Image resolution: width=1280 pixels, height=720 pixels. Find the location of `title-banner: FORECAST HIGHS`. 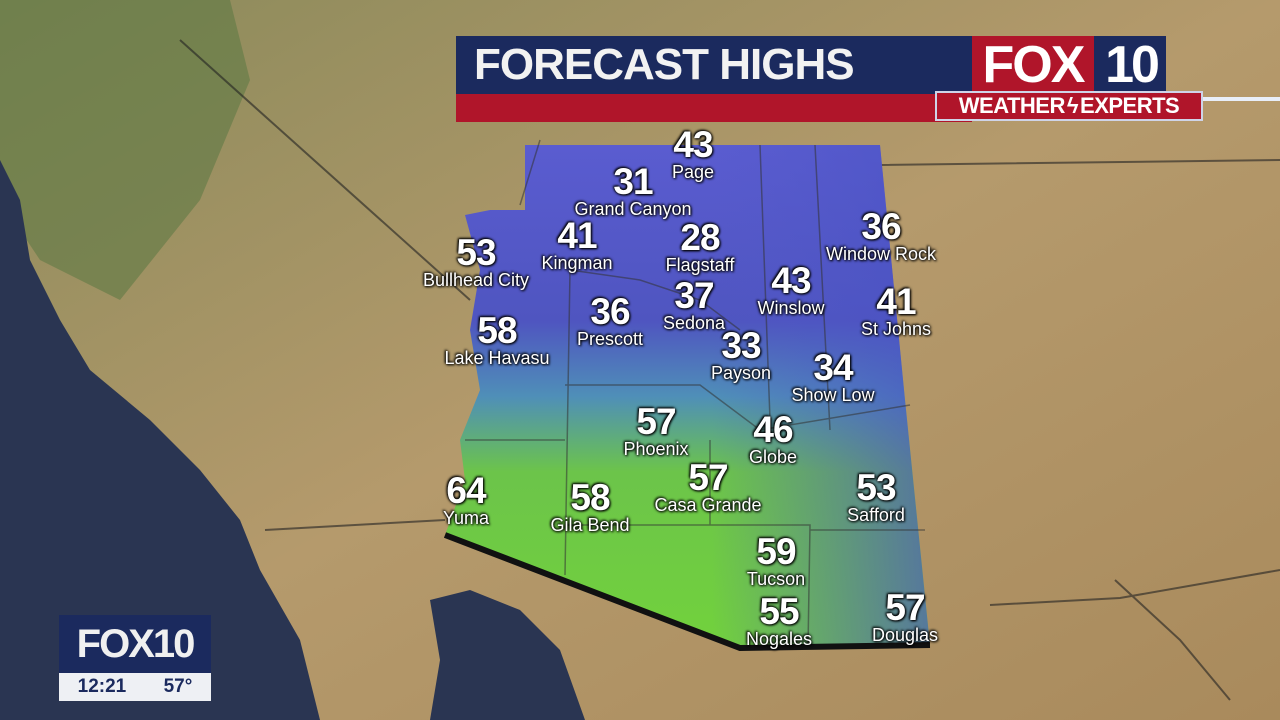

title-banner: FORECAST HIGHS is located at coordinates (714, 80).